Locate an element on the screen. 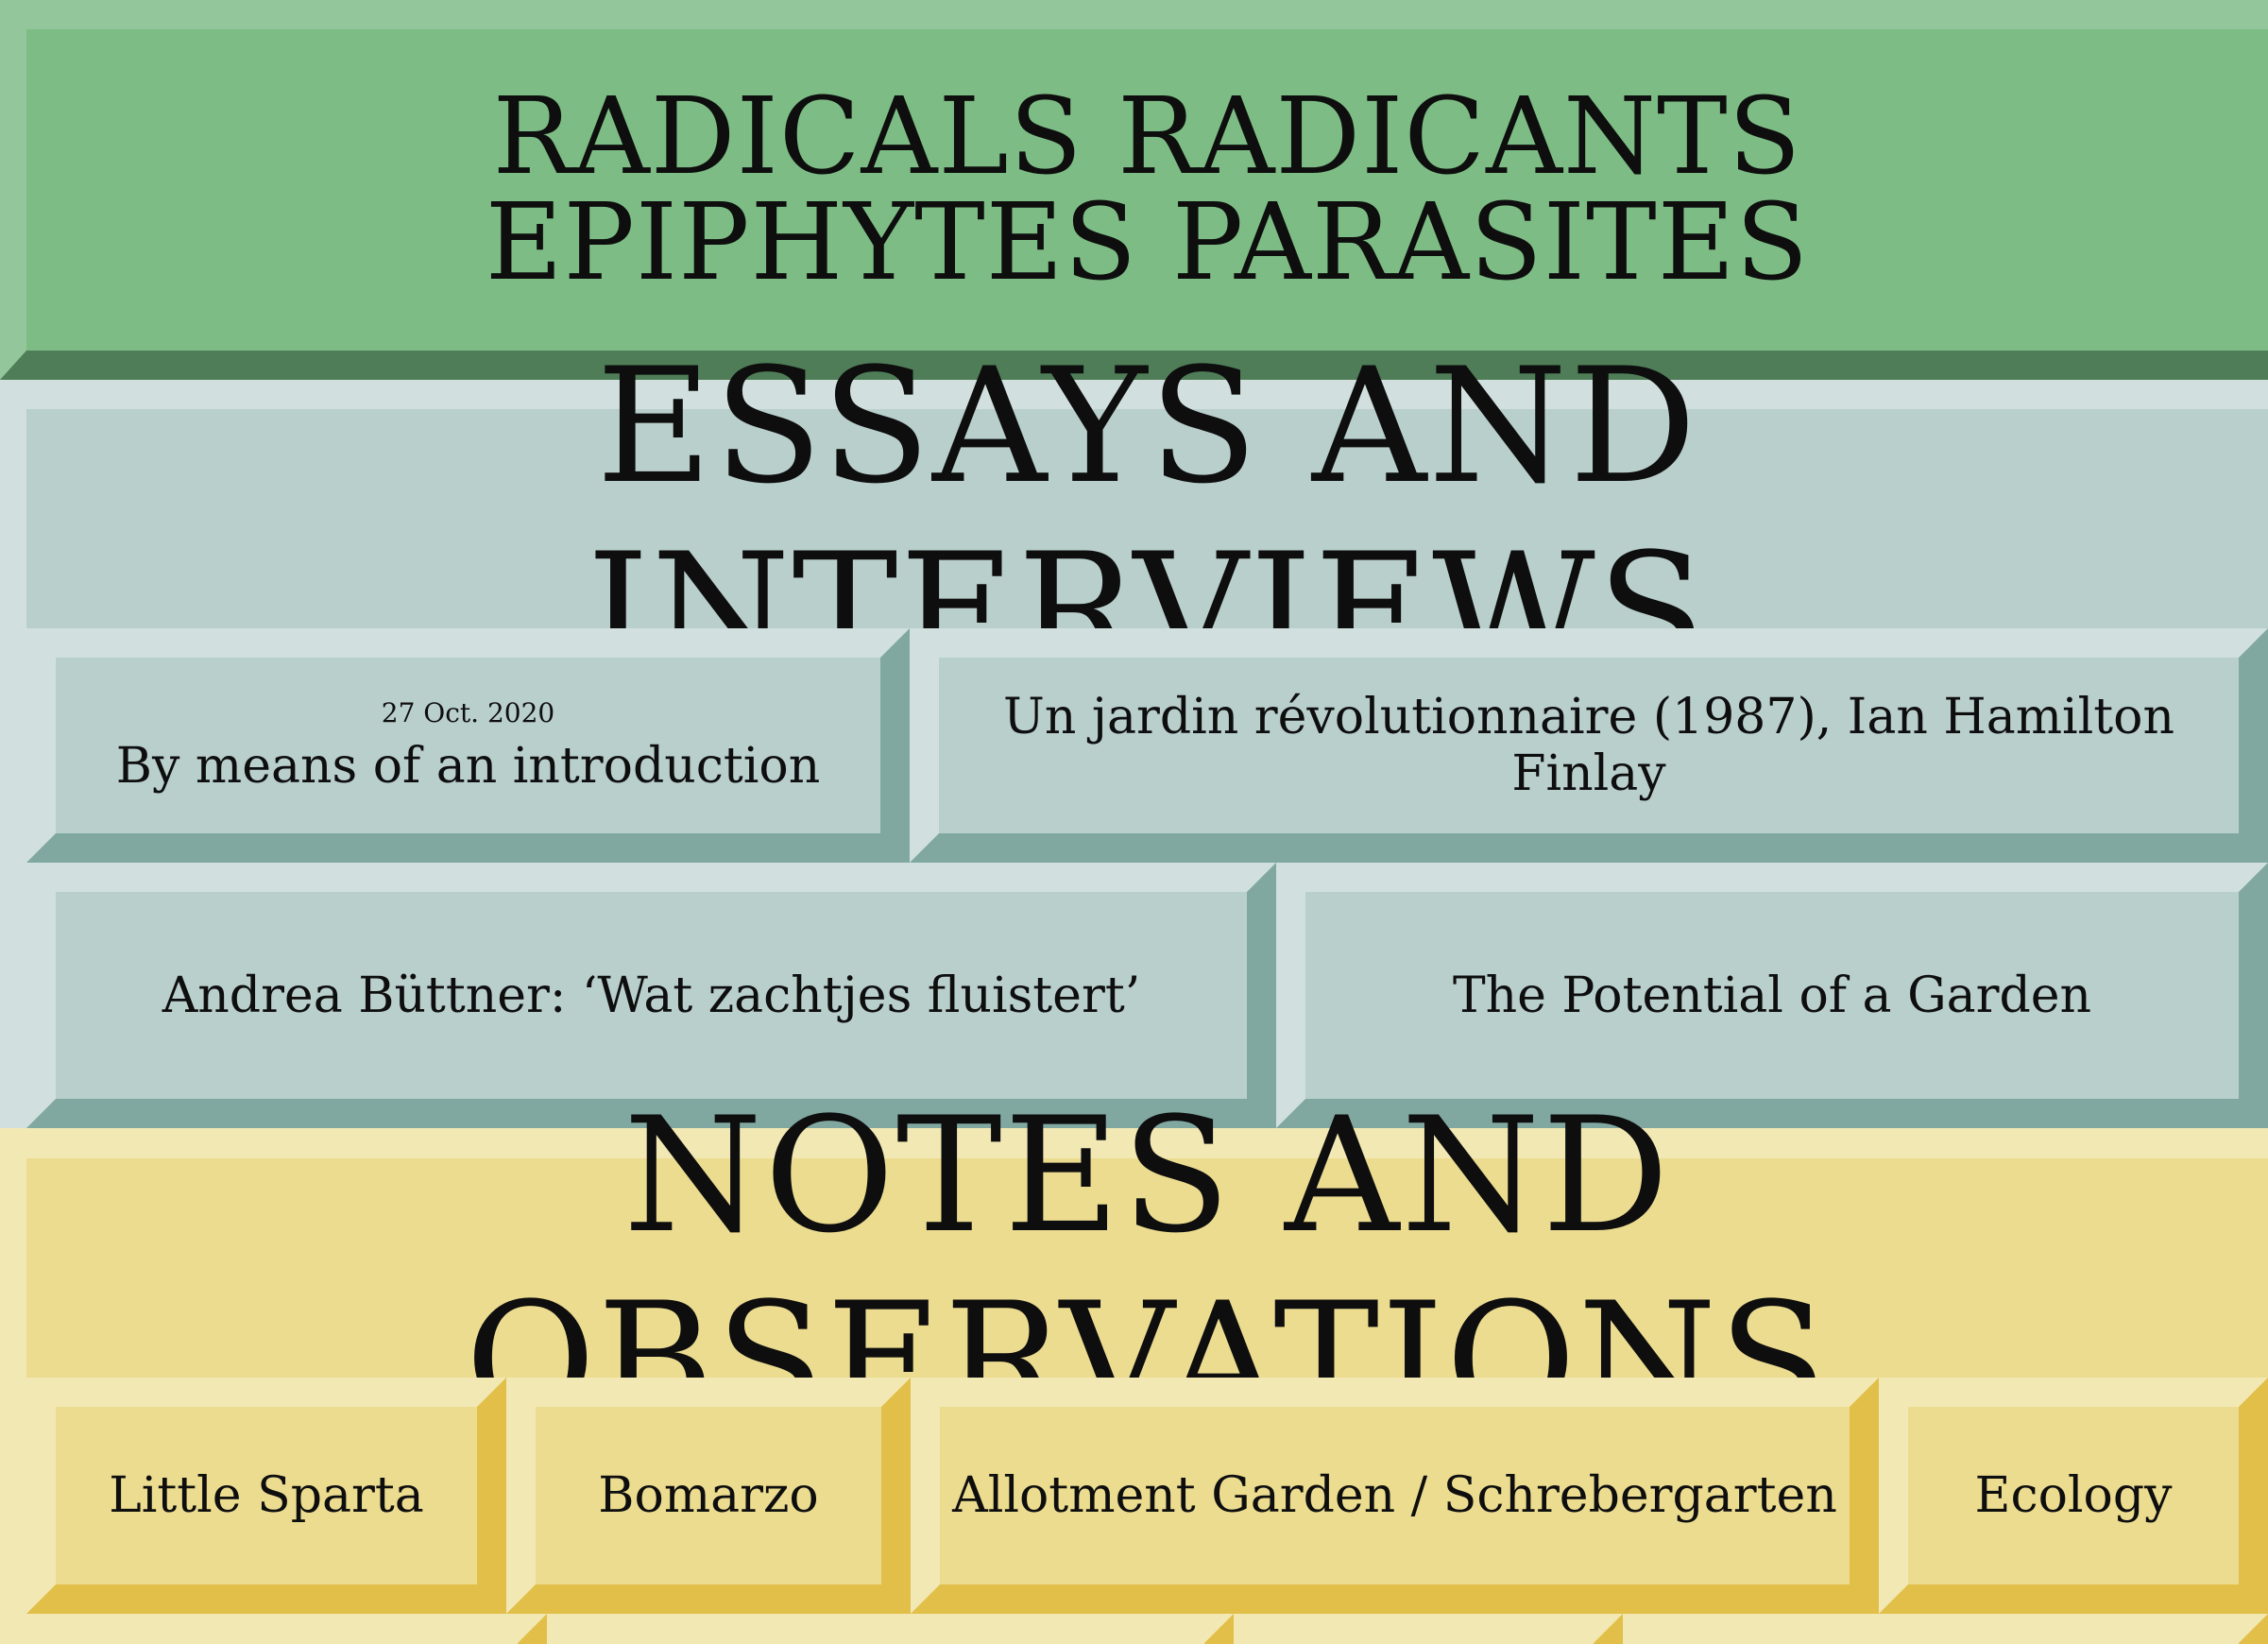 The height and width of the screenshot is (1644, 2268). note-card-little-sparta: Little Sparta is located at coordinates (266, 1496).